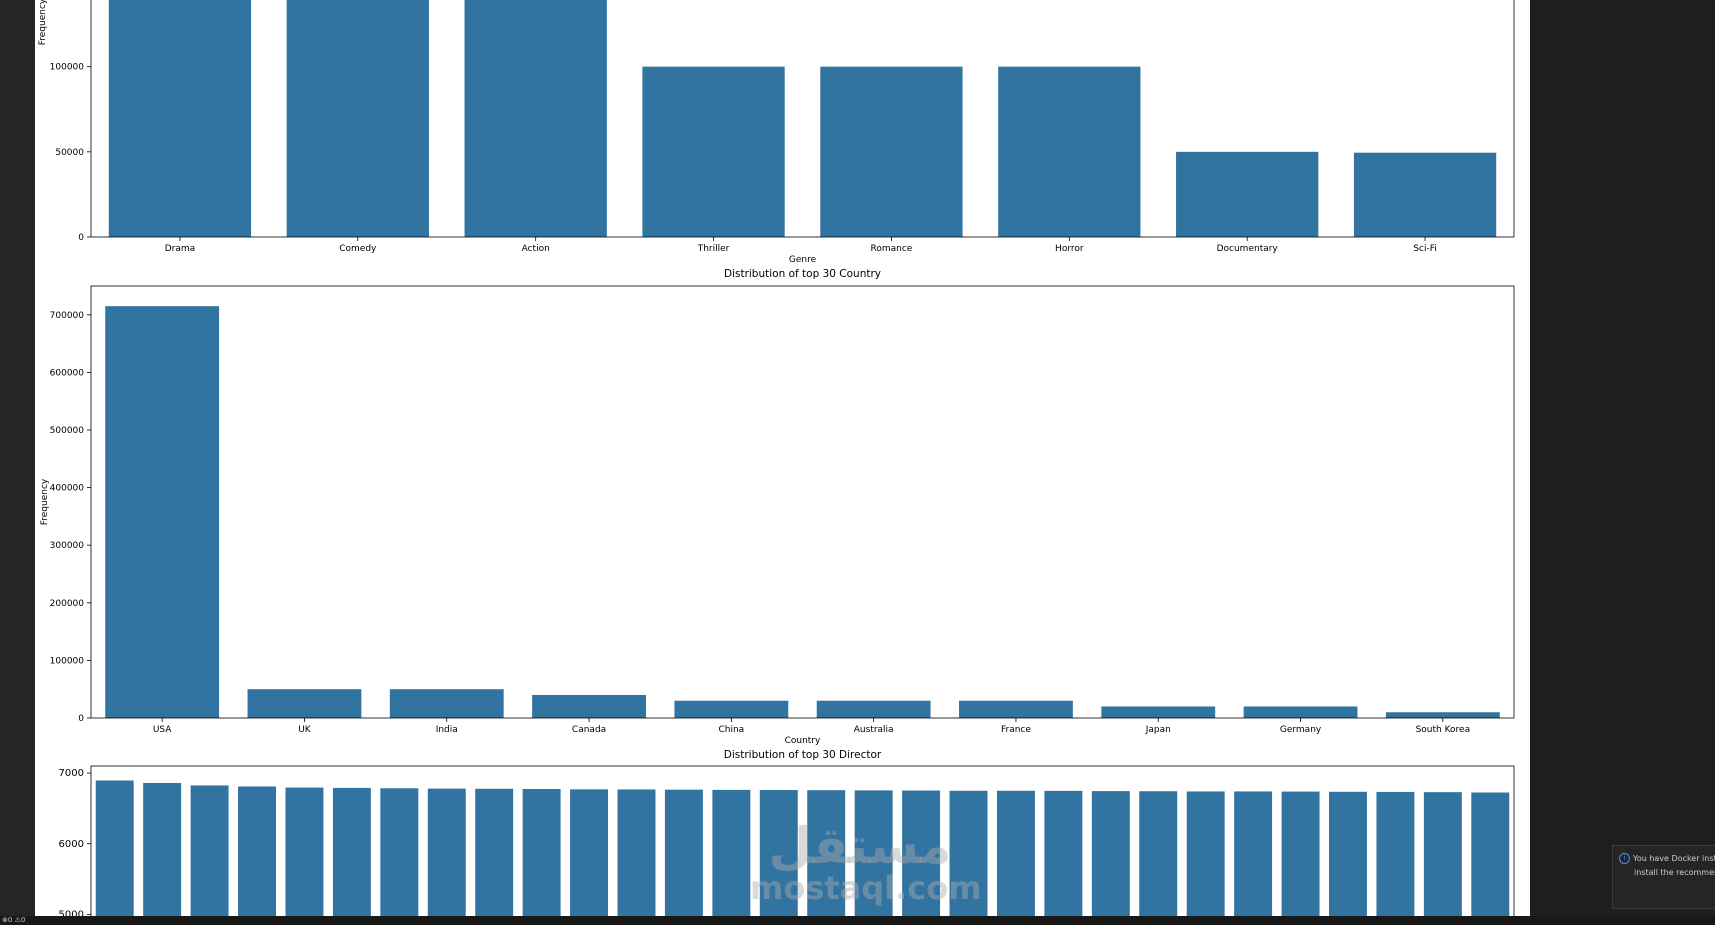 The width and height of the screenshot is (1715, 925). Describe the element at coordinates (803, 260) in the screenshot. I see `chart1-xlabel: Genre` at that location.